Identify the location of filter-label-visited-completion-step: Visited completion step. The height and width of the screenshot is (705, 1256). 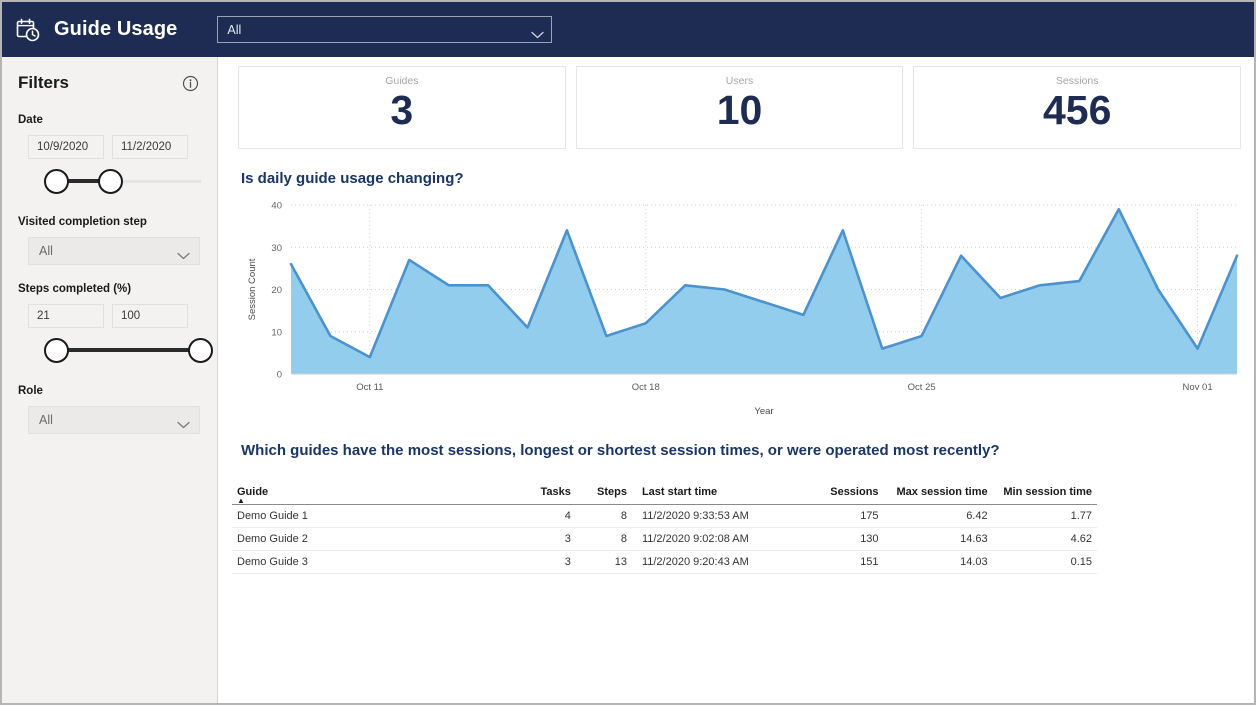
(82, 222).